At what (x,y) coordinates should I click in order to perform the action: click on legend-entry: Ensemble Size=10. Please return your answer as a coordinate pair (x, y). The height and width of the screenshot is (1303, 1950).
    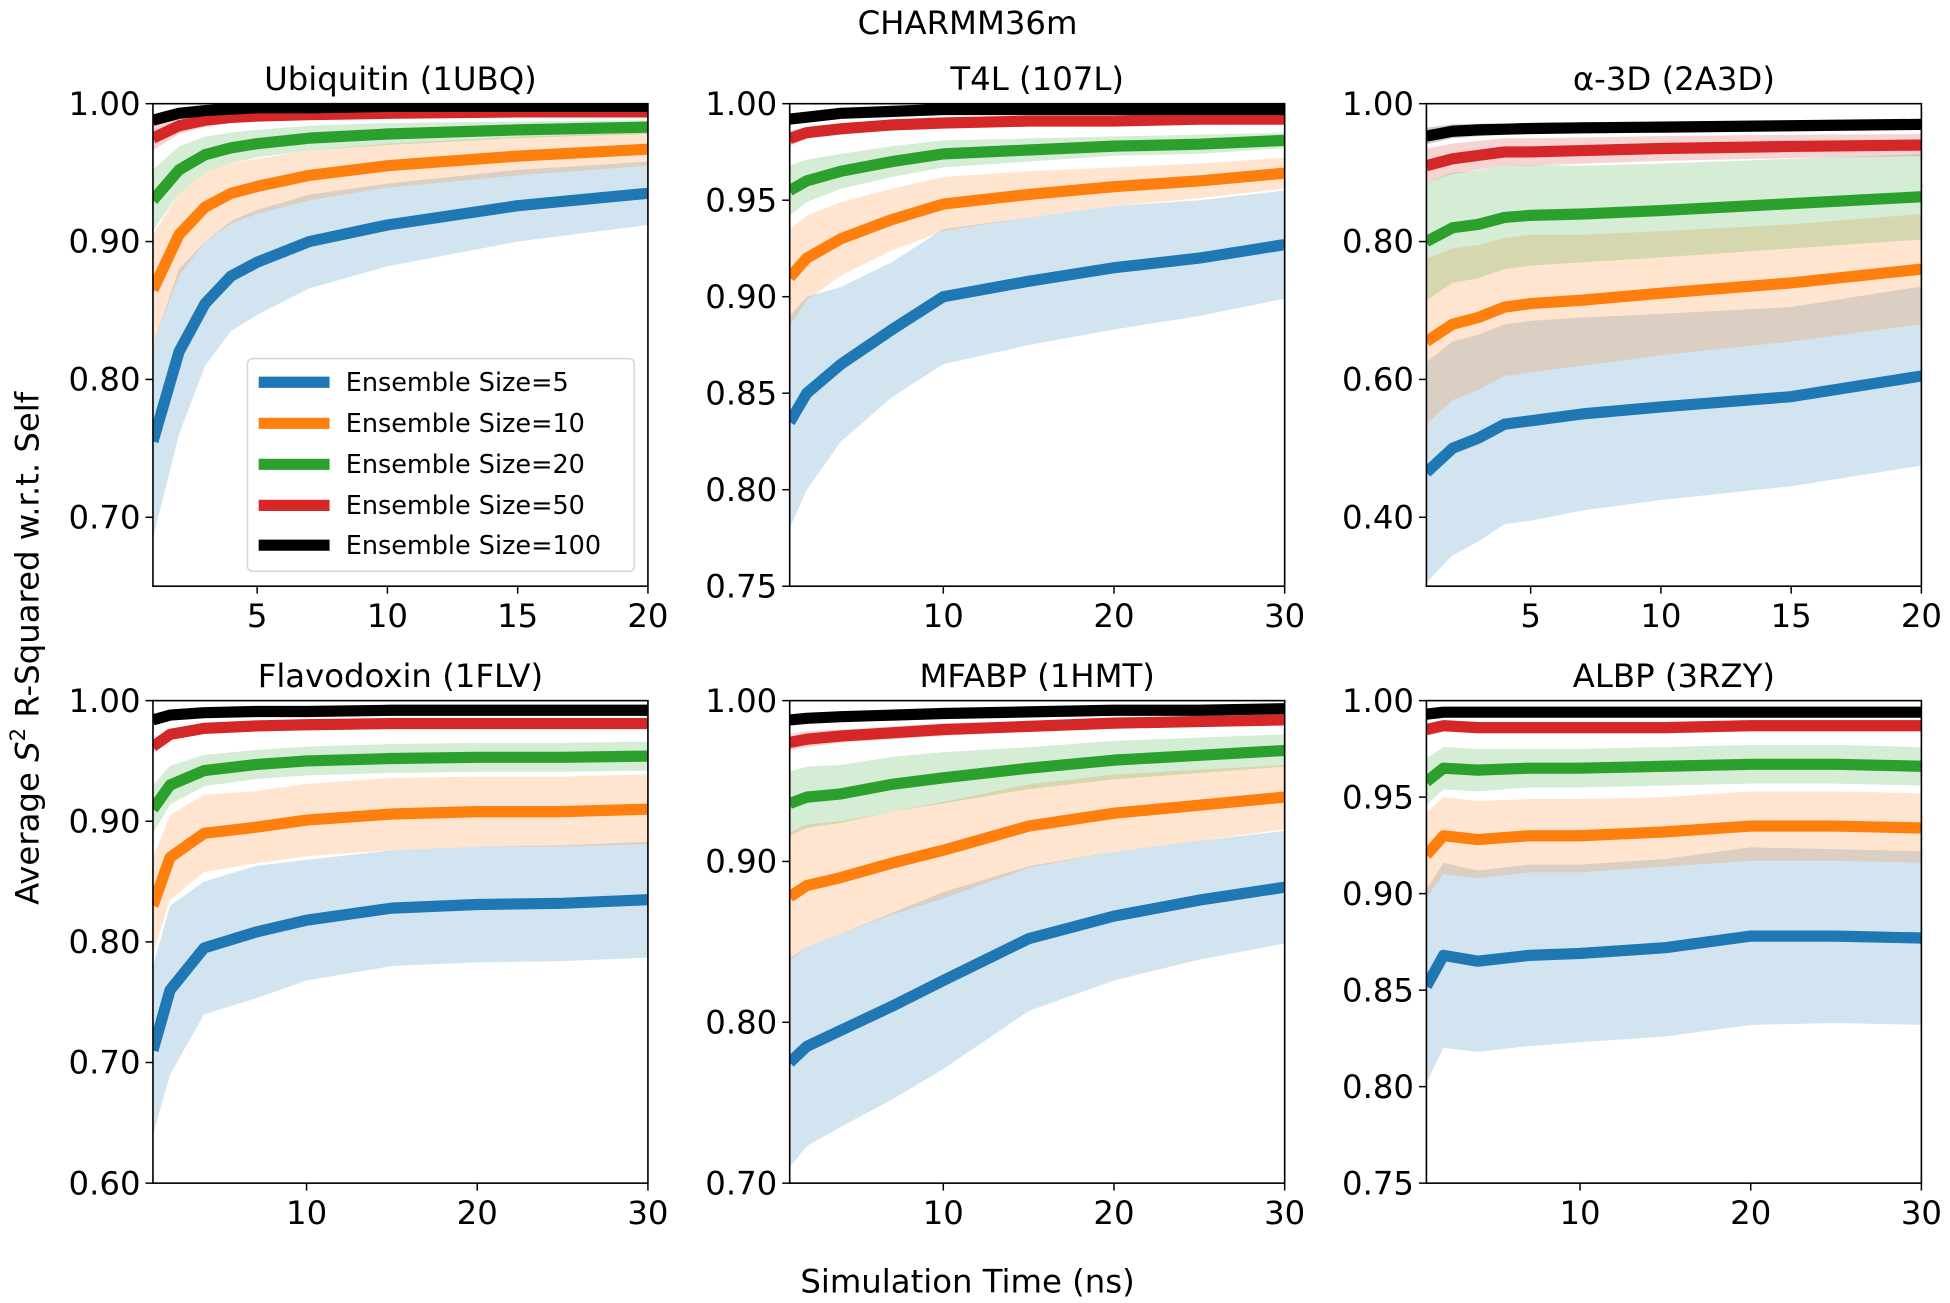
    Looking at the image, I should click on (421, 424).